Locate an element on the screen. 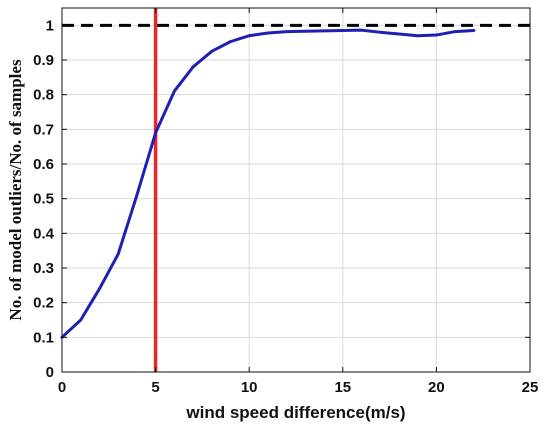 This screenshot has height=432, width=550. x-tick-label: 20 is located at coordinates (436, 387).